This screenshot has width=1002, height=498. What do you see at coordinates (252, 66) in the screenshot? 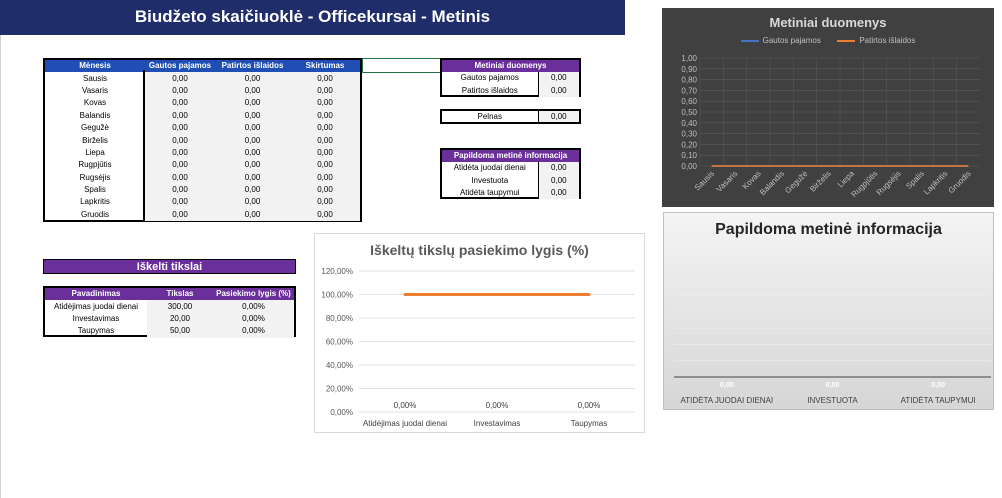
I see `col-header-expenses: Patirtos išlaidos` at bounding box center [252, 66].